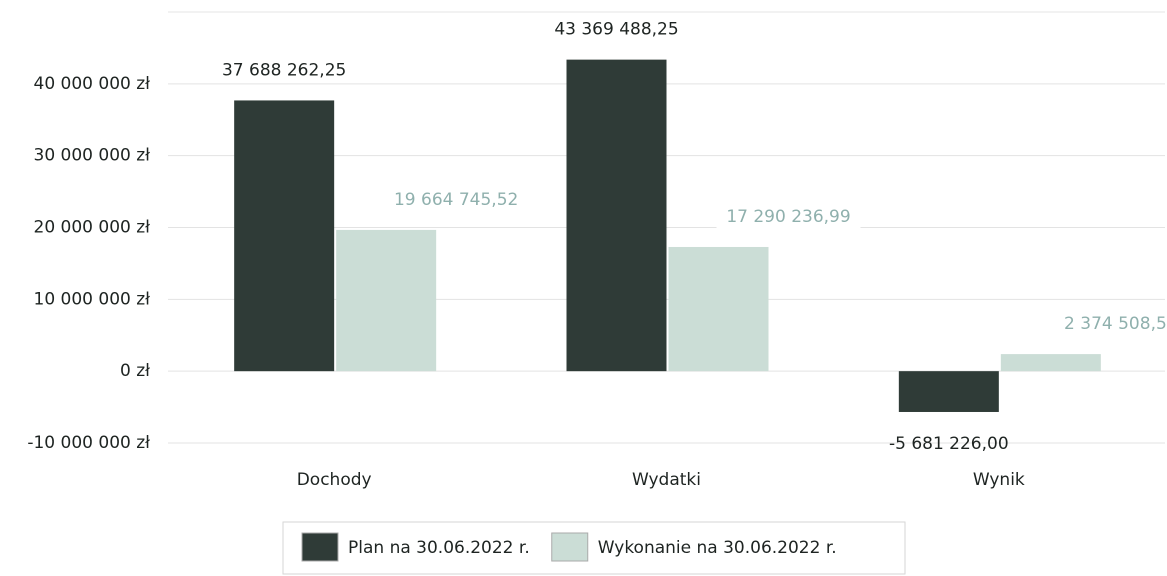  I want to click on x-tick-label: Dochody, so click(334, 480).